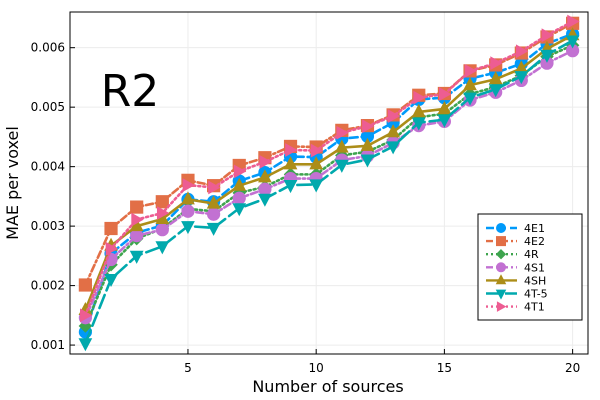  What do you see at coordinates (517, 294) in the screenshot?
I see `legend-item-4t-5: 4T-5` at bounding box center [517, 294].